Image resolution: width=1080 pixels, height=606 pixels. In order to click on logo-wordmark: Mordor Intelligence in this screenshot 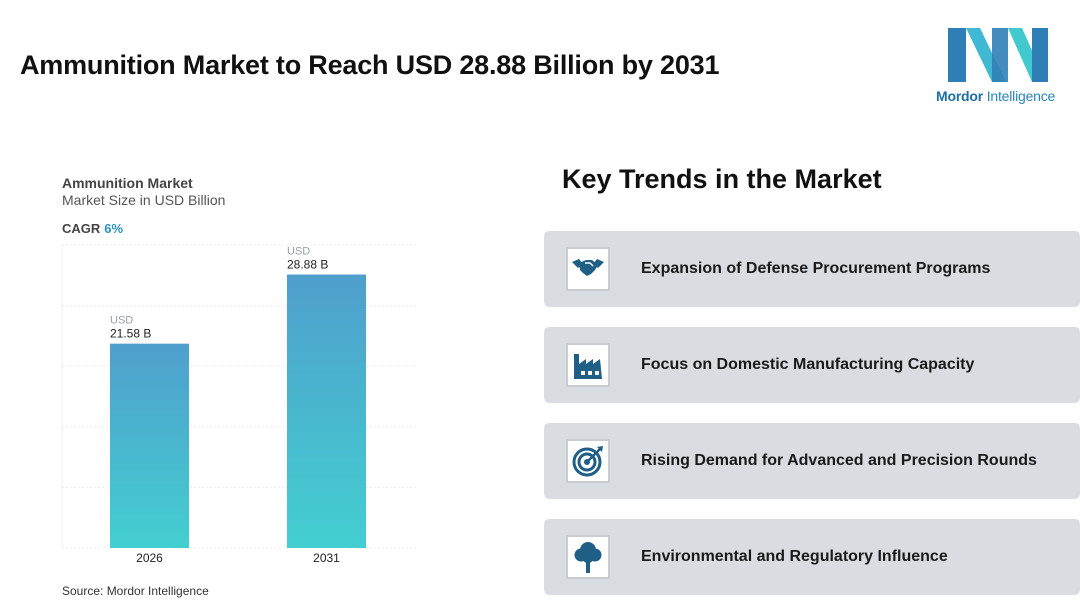, I will do `click(995, 96)`.